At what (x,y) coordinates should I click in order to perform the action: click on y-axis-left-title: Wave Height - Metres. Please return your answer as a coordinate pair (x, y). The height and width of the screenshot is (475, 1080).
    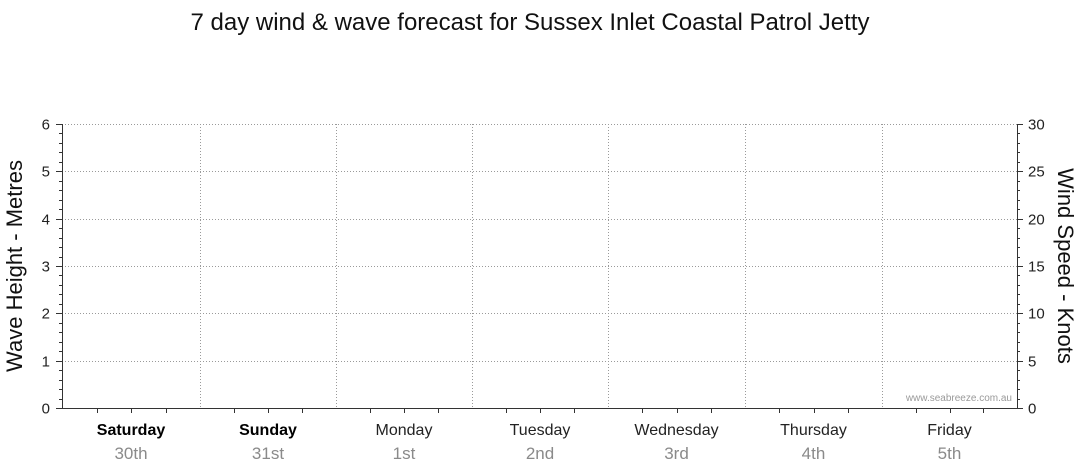
    Looking at the image, I should click on (14, 266).